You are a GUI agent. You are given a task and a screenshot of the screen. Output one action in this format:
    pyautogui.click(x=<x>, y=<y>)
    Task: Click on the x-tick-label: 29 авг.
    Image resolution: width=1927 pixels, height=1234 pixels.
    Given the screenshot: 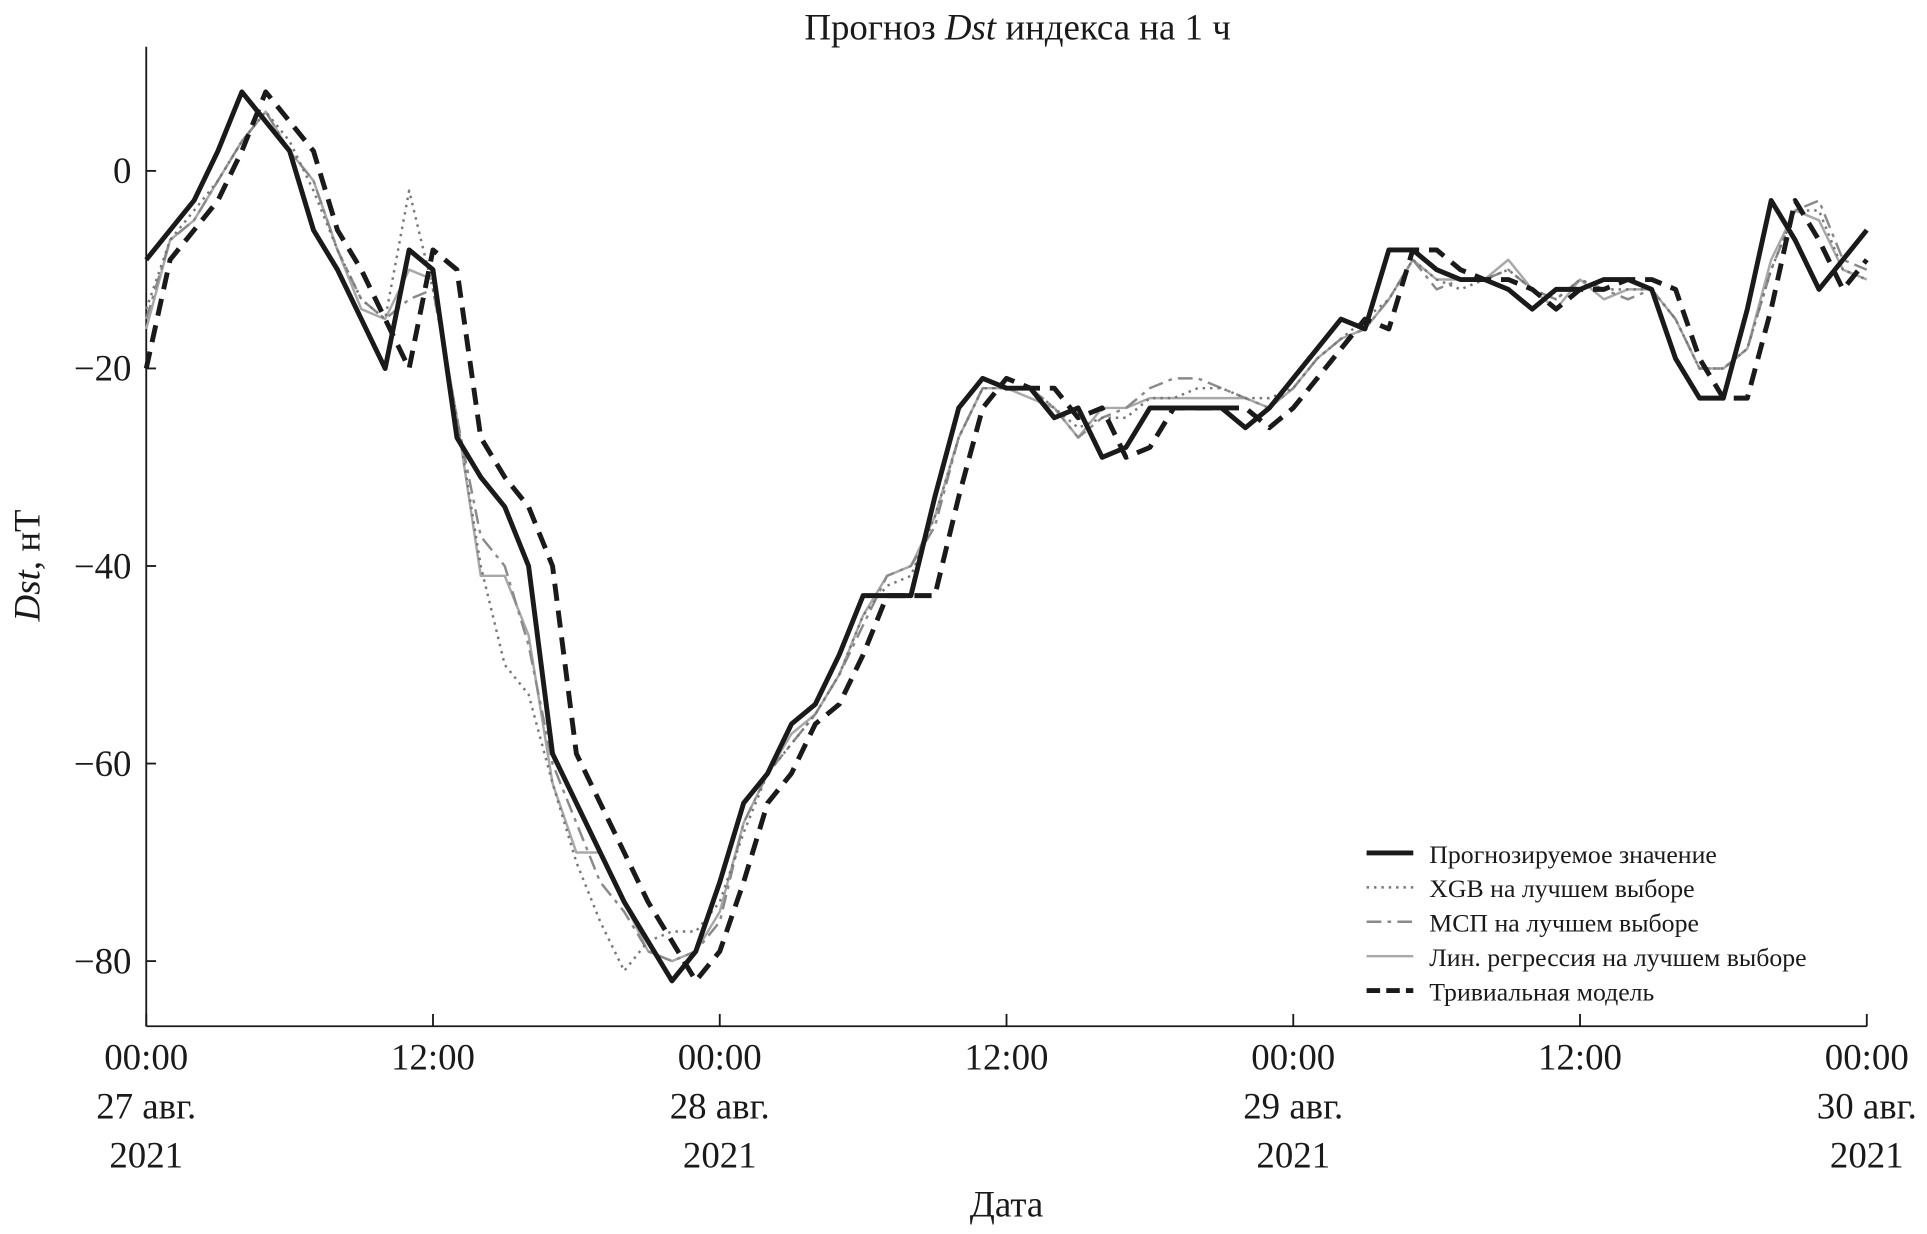 What is the action you would take?
    pyautogui.click(x=1293, y=1105)
    